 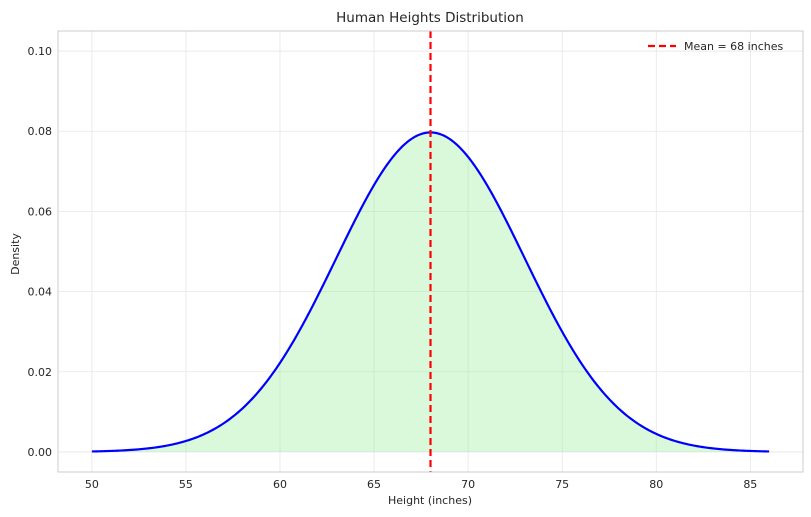 What do you see at coordinates (40, 51) in the screenshot?
I see `y-tick-label: 0.10` at bounding box center [40, 51].